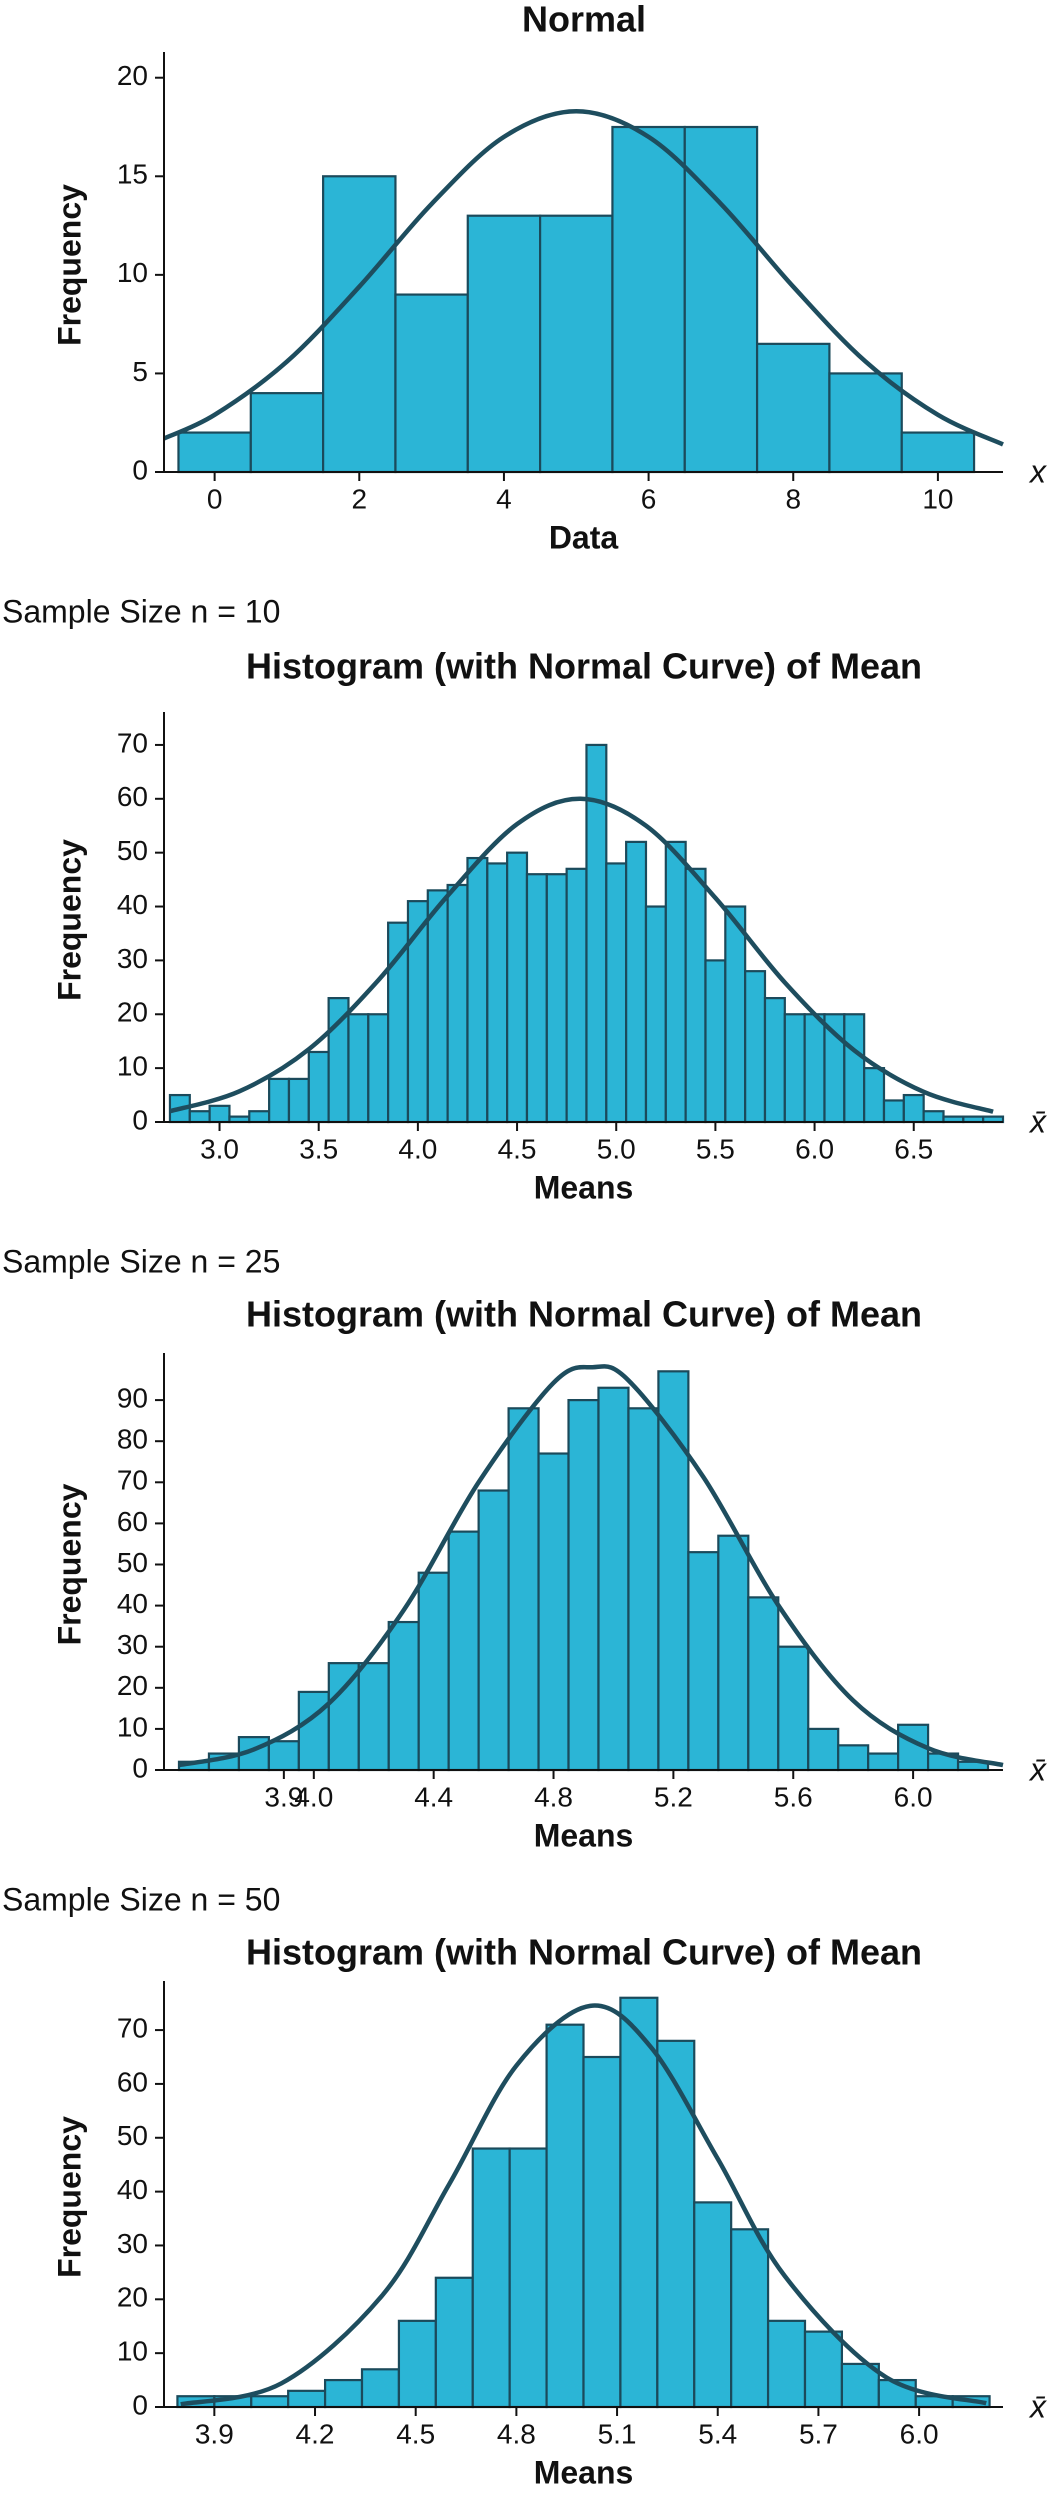 This screenshot has width=1054, height=2500. I want to click on y-tick-label: 5, so click(140, 371).